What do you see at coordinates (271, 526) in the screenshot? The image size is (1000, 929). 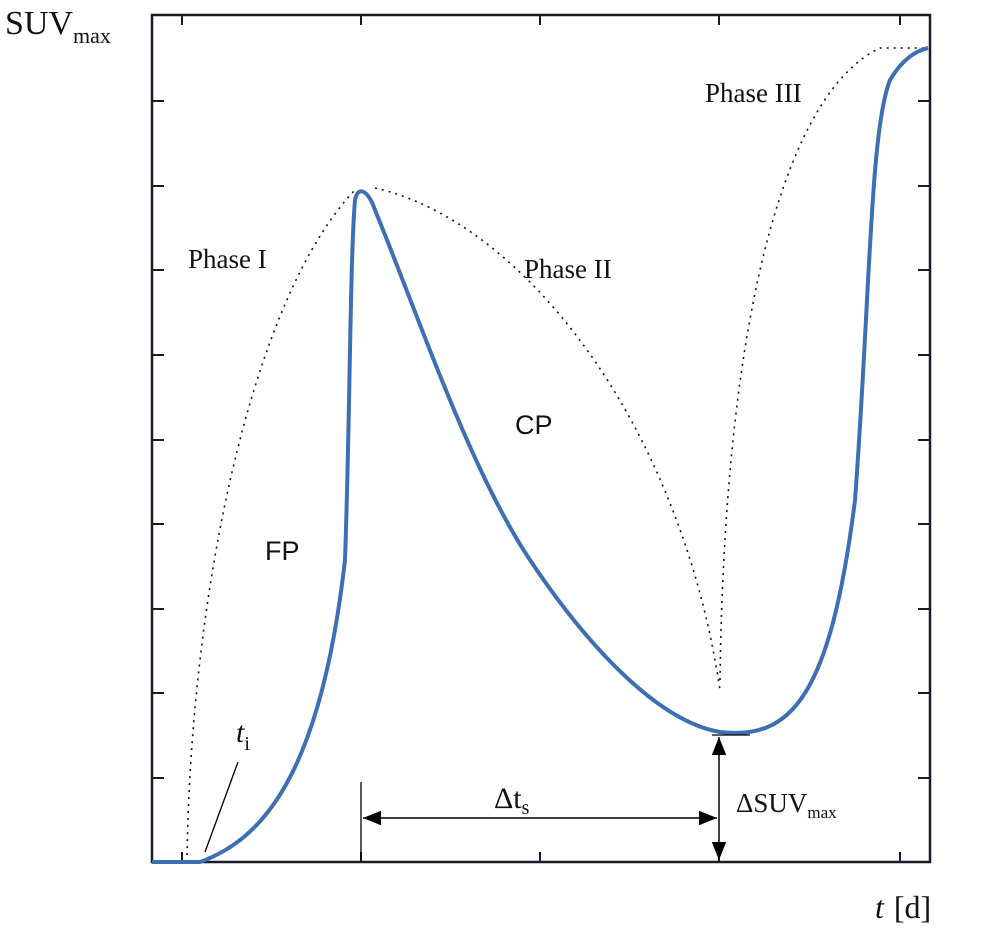 I see `phase-1-envelope` at bounding box center [271, 526].